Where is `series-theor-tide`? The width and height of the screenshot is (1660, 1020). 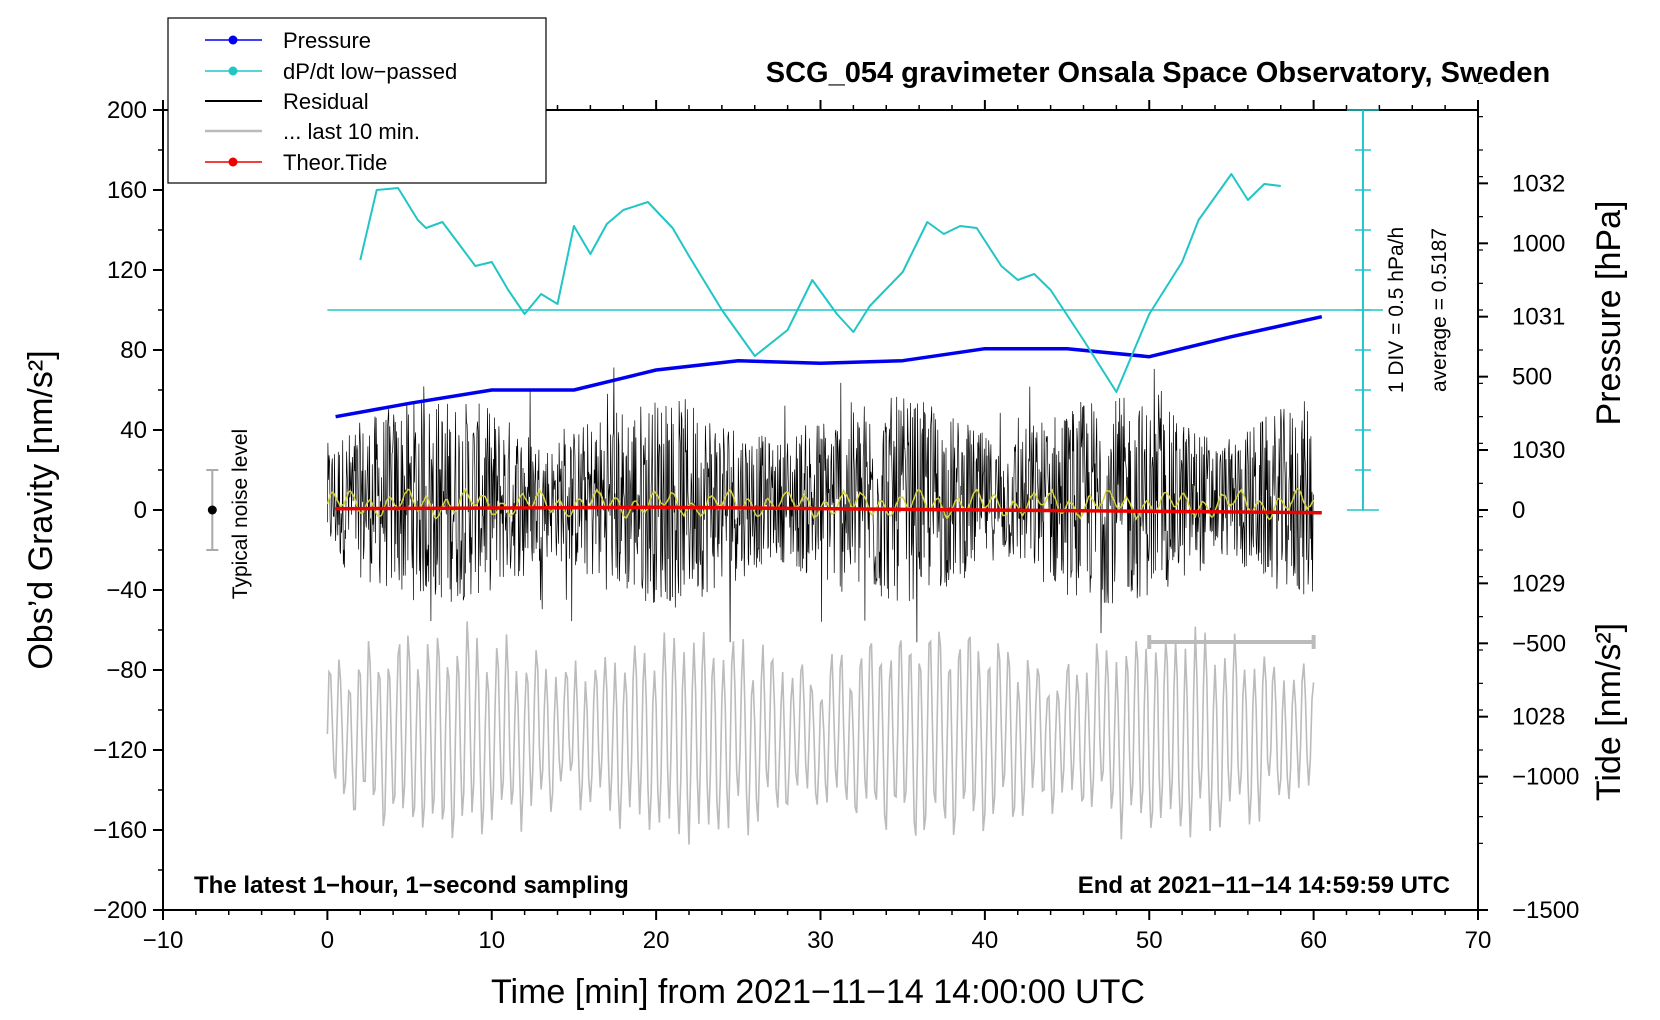
series-theor-tide is located at coordinates (828, 510).